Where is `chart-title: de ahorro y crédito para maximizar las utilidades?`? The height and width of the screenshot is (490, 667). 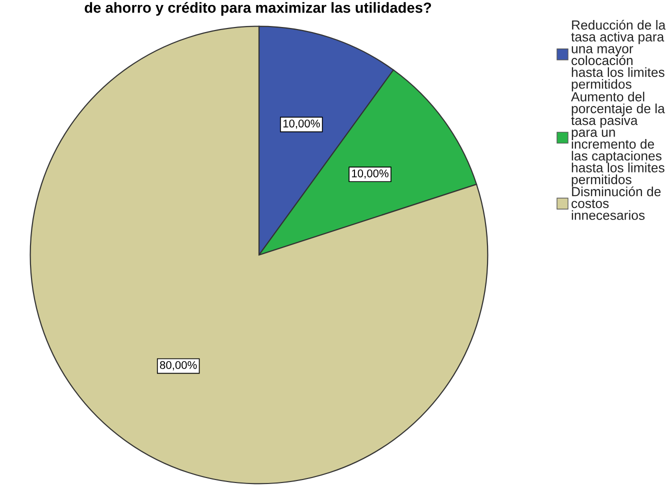 chart-title: de ahorro y crédito para maximizar las utilidades? is located at coordinates (258, 9).